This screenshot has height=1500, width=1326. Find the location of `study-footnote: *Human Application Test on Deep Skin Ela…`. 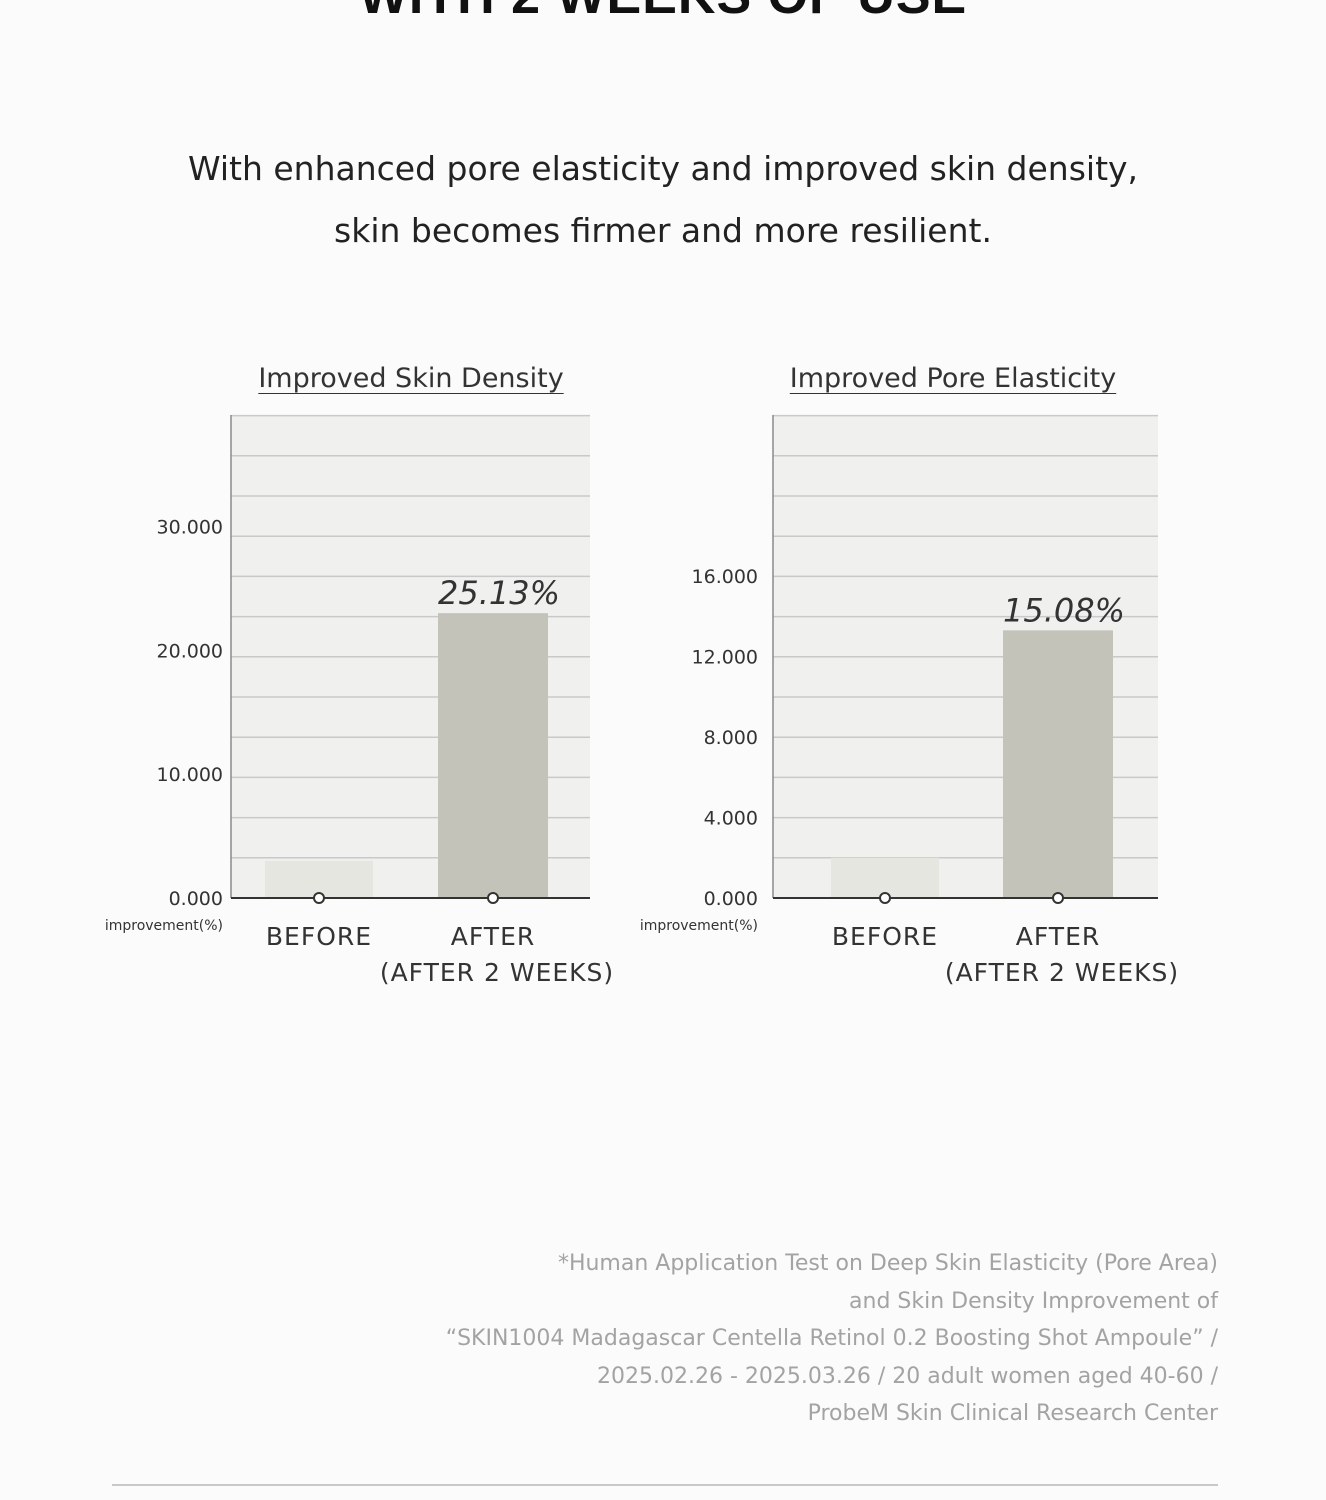

study-footnote: *Human Application Test on Deep Skin Ela… is located at coordinates (832, 1339).